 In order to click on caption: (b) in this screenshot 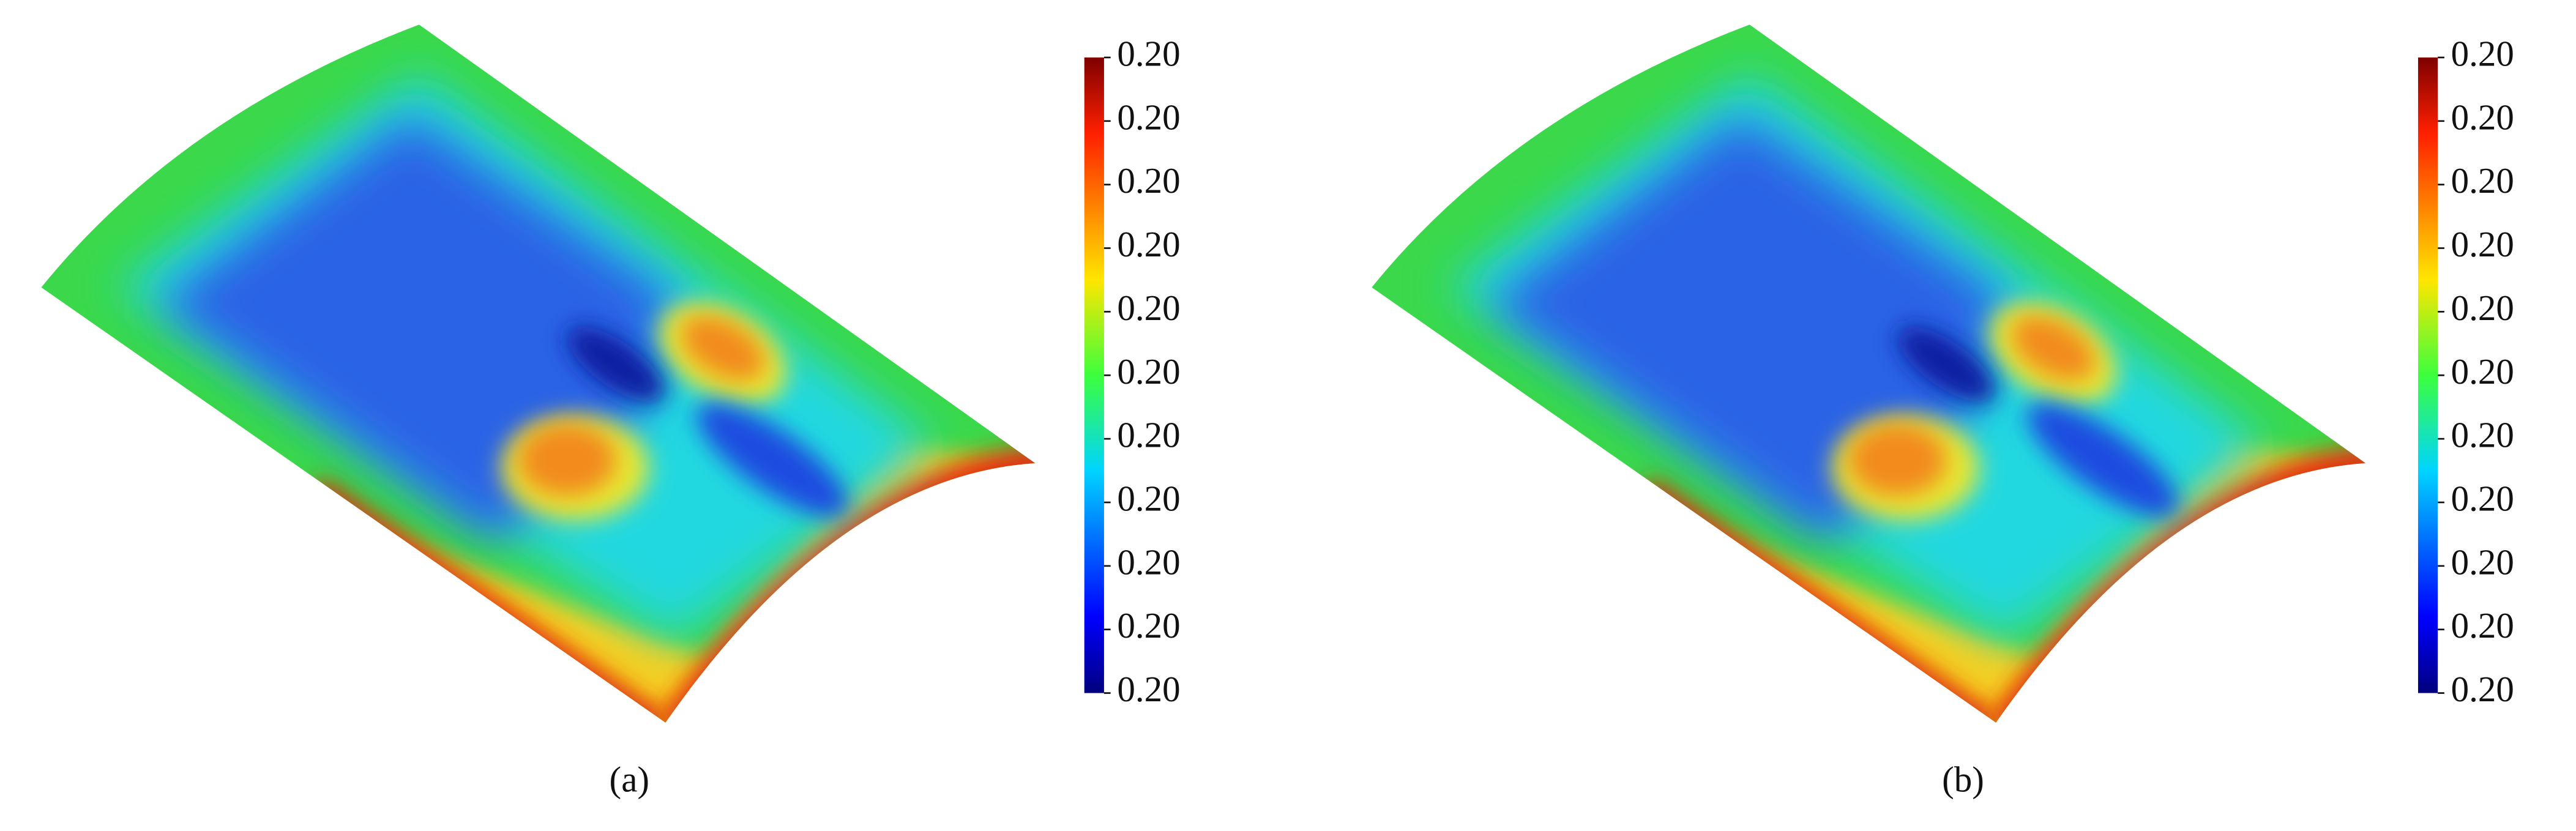, I will do `click(1963, 780)`.